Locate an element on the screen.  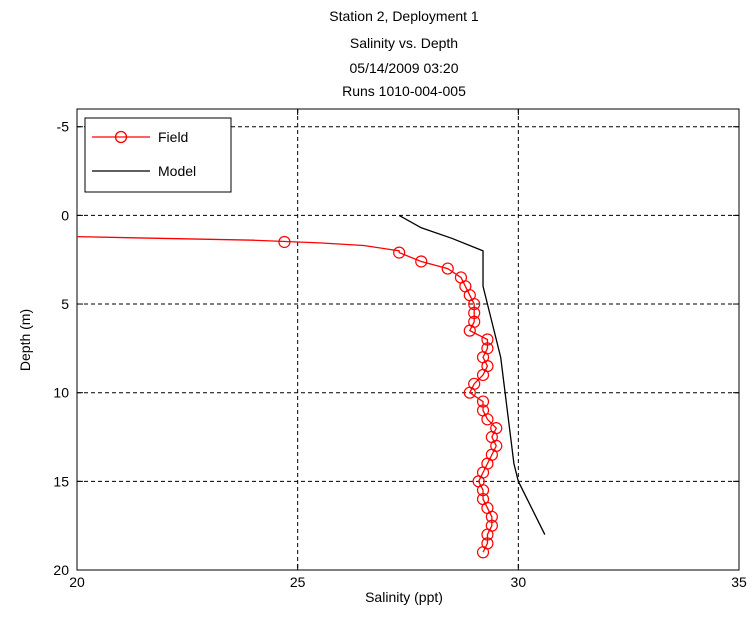
title-line-3: 05/14/2009 03:20 is located at coordinates (404, 68).